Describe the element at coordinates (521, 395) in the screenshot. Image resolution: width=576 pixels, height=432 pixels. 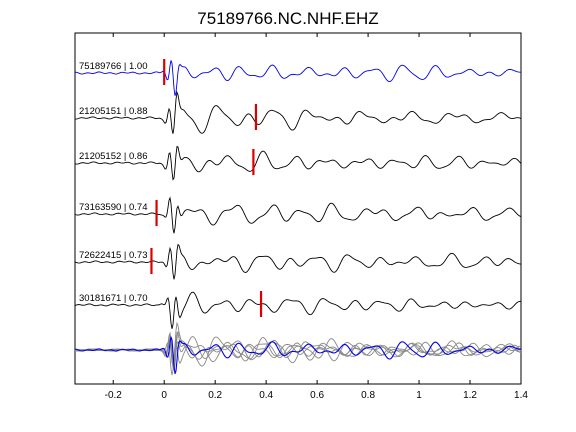
I see `x-tick-label: 1.4` at that location.